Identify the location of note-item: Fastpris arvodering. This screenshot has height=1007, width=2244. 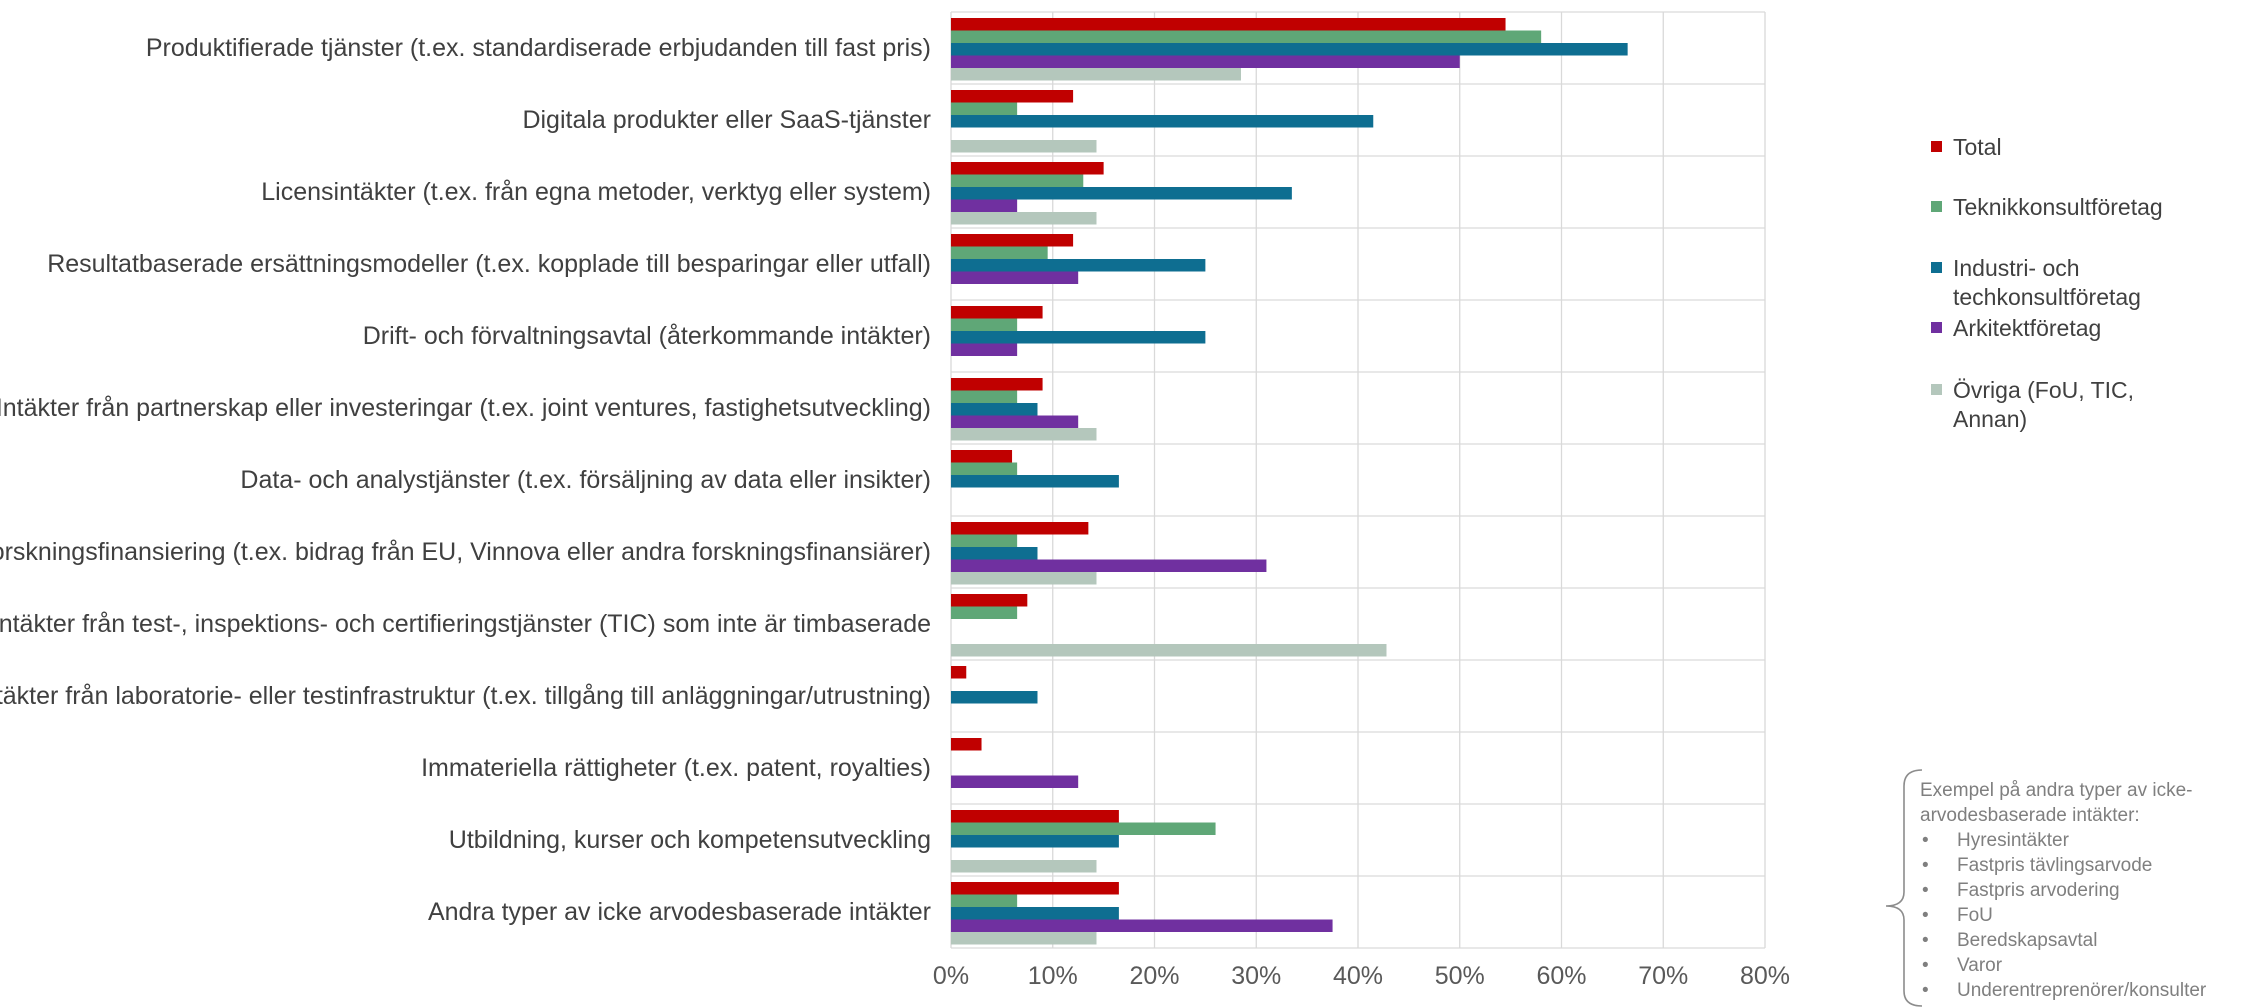
(2080, 890).